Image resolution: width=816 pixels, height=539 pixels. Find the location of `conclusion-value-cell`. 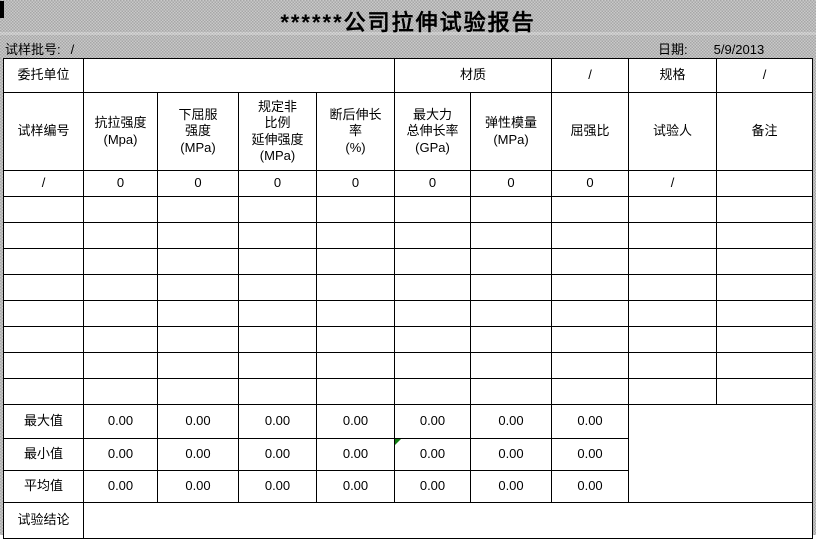

conclusion-value-cell is located at coordinates (448, 520).